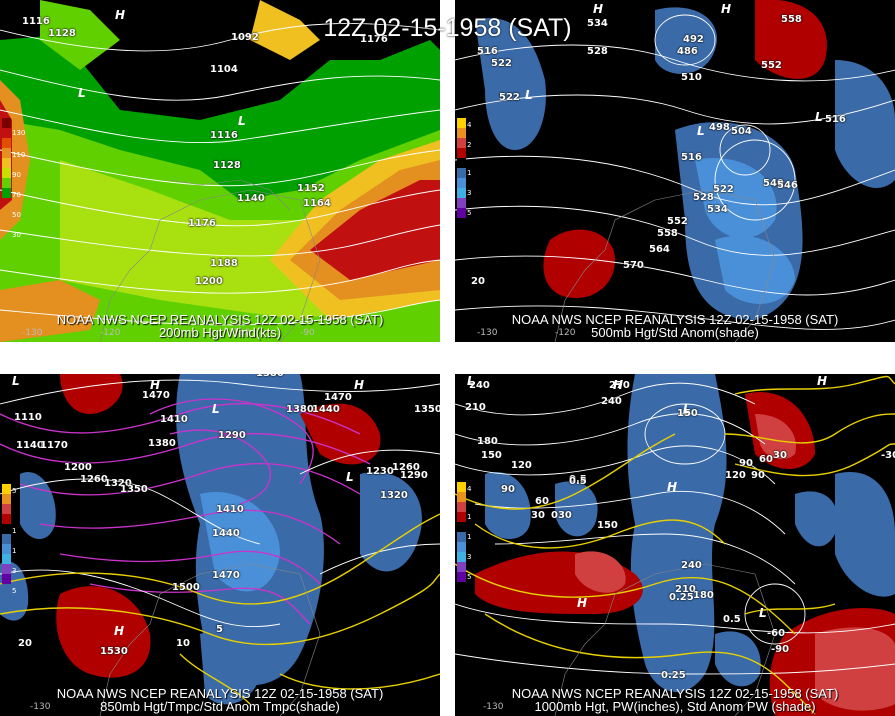 This screenshot has height=716, width=895. What do you see at coordinates (487, 441) in the screenshot?
I see `contour-label: 180` at bounding box center [487, 441].